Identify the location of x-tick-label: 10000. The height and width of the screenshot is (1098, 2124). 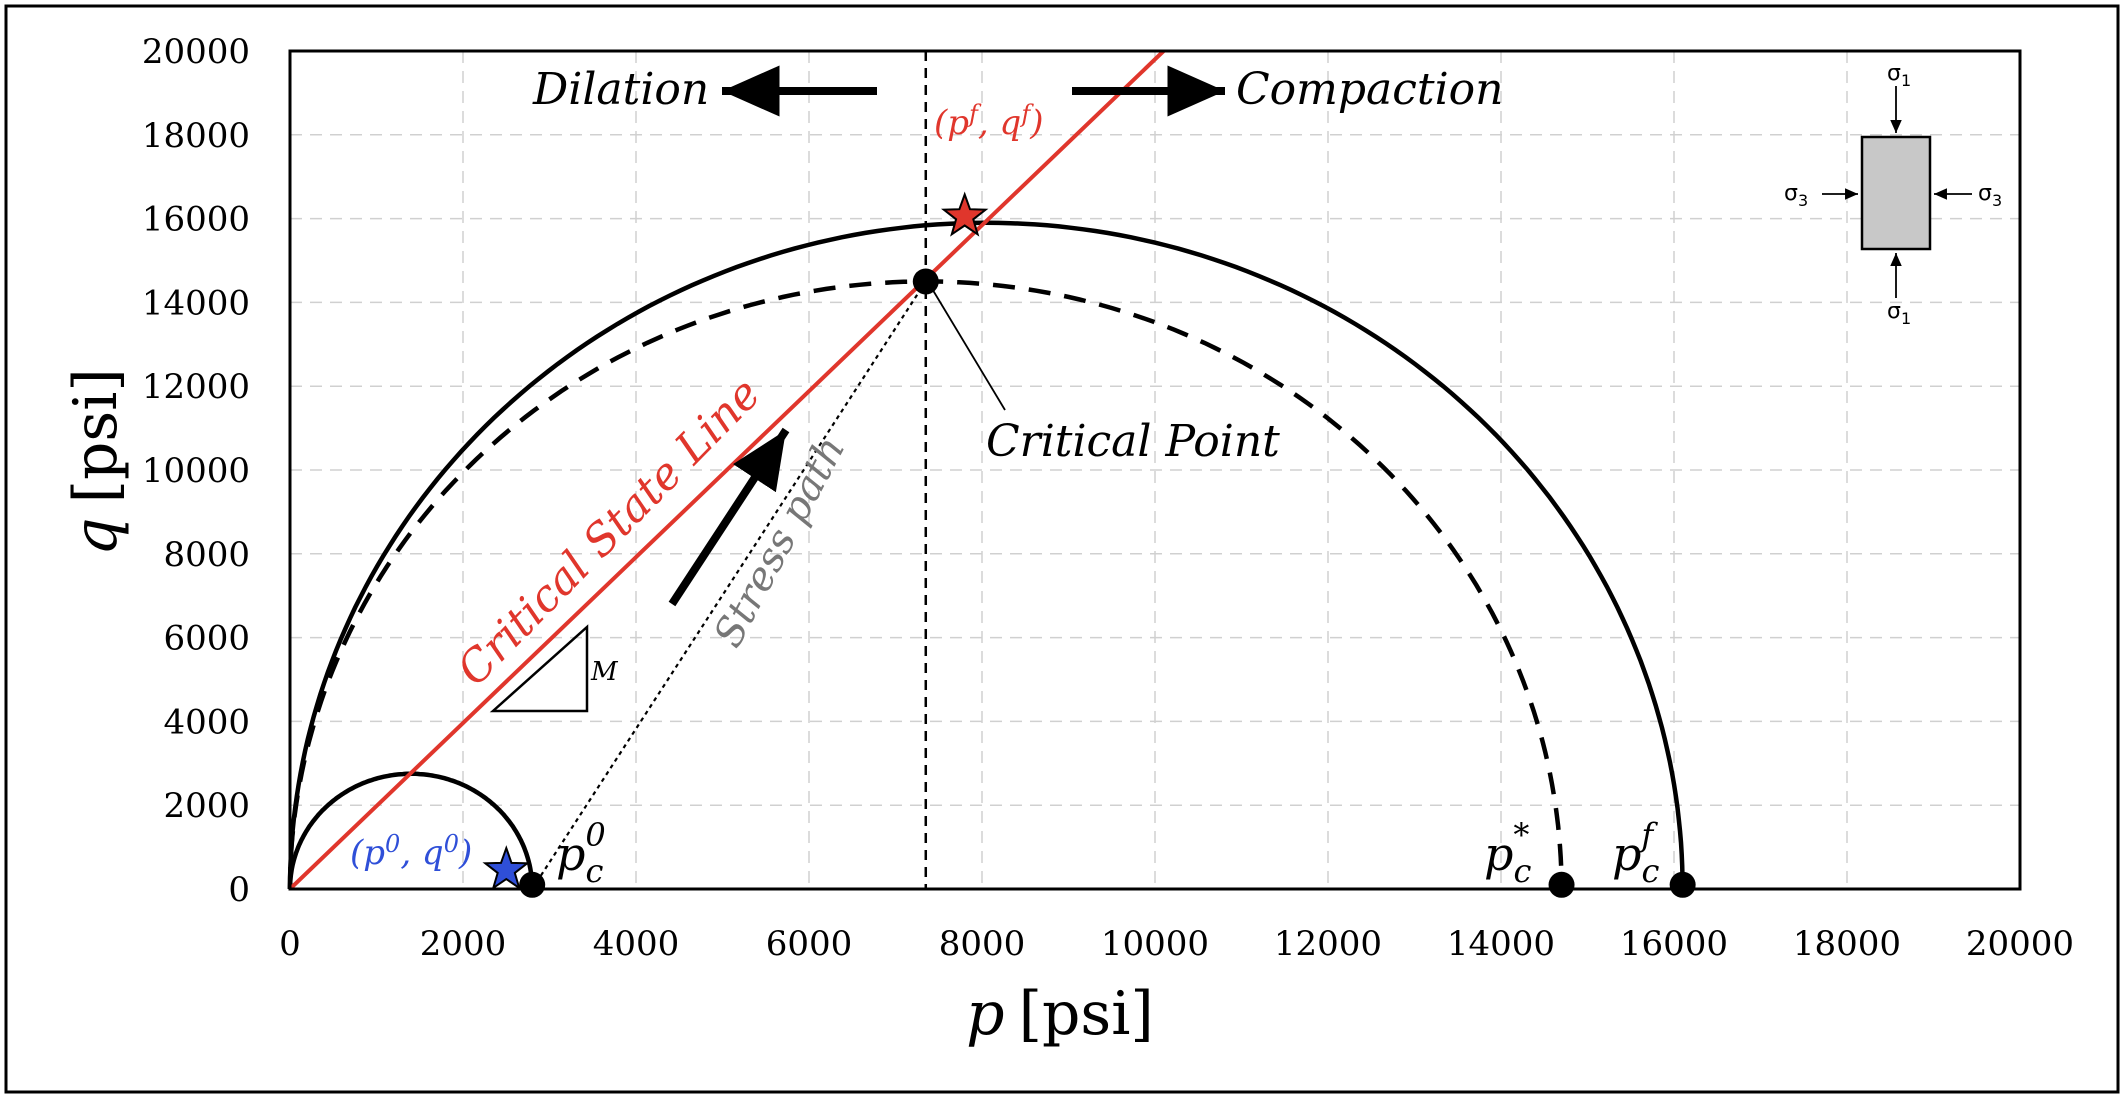
(1155, 944).